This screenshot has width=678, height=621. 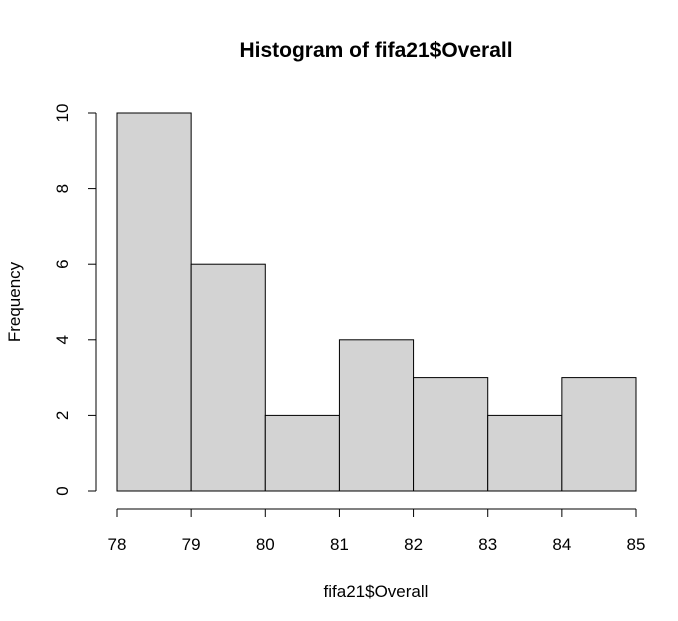 I want to click on chart-title: Histogram of fifa21$Overall, so click(x=375, y=50).